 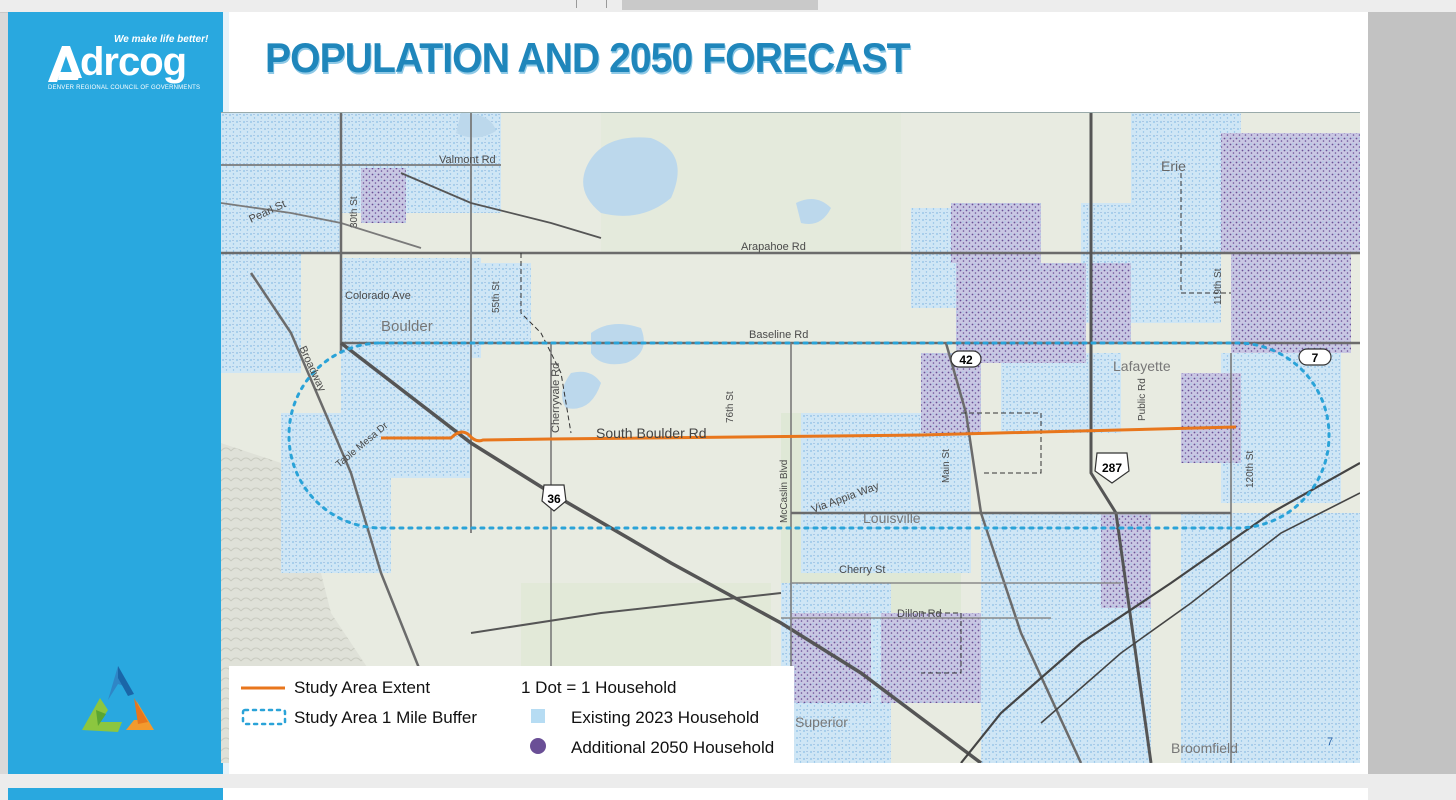 What do you see at coordinates (588, 57) in the screenshot?
I see `slide-title: POPULATION AND 2050 FORECAST` at bounding box center [588, 57].